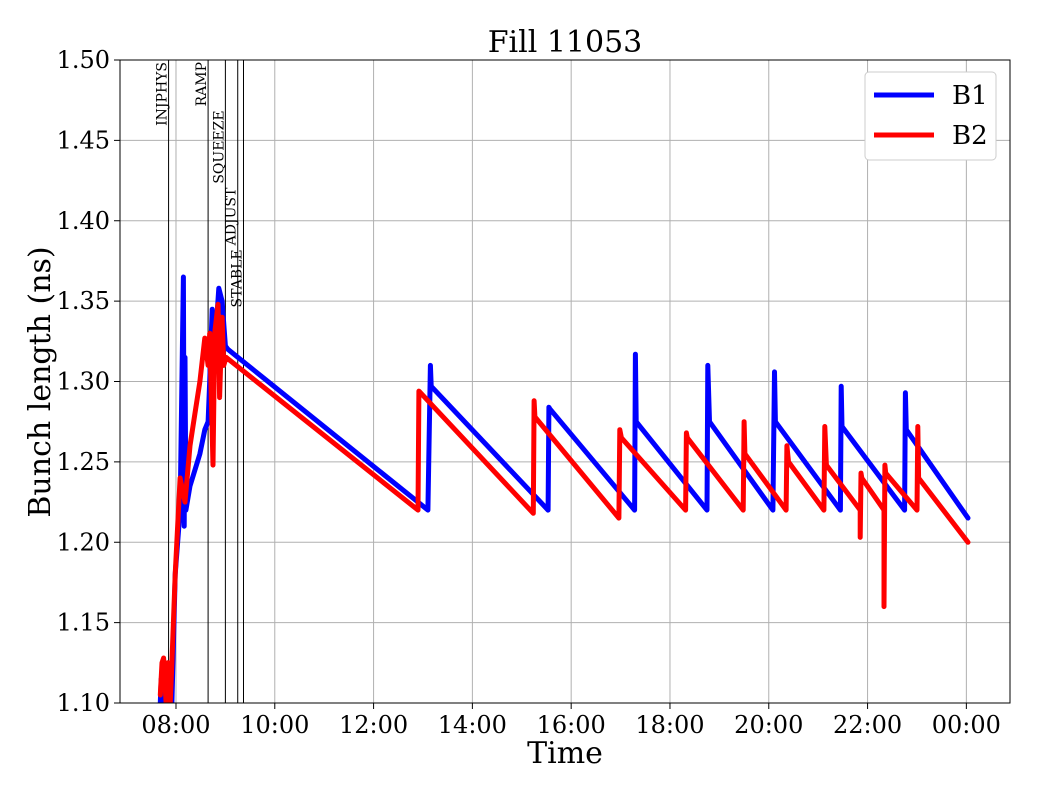  What do you see at coordinates (83, 382) in the screenshot?
I see `y-tick-label: 1.30` at bounding box center [83, 382].